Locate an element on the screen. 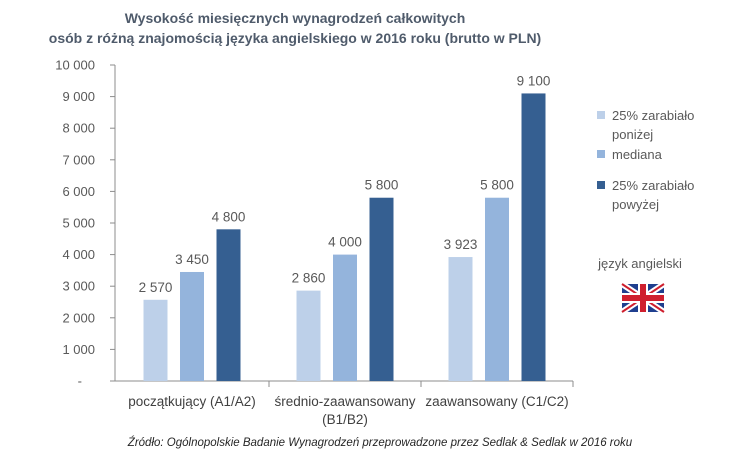 Image resolution: width=750 pixels, height=463 pixels. y-tick-label: 7 000 is located at coordinates (78, 159).